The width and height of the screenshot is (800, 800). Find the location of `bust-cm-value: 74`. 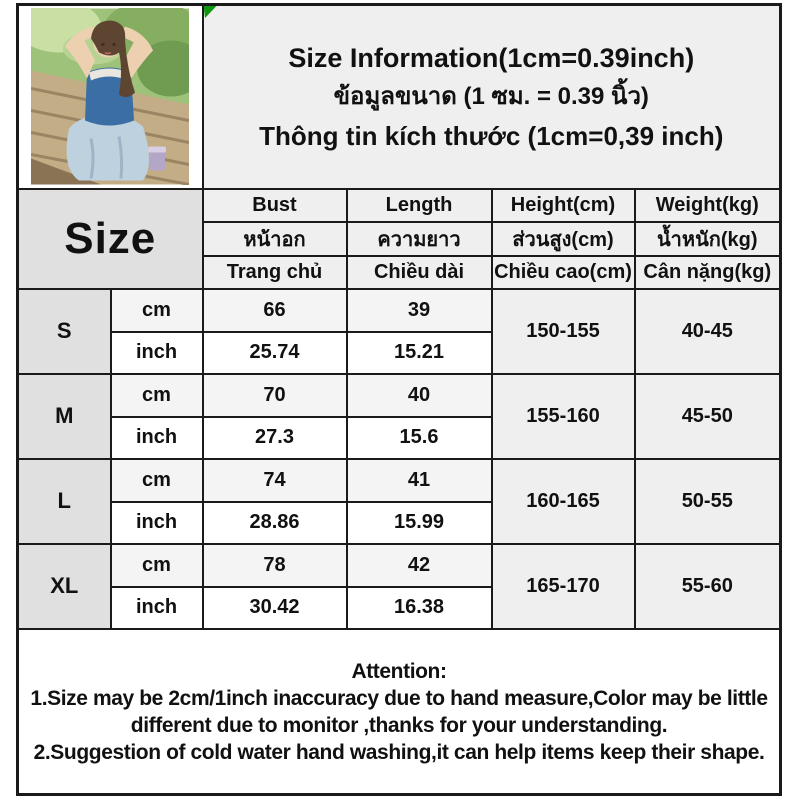

bust-cm-value: 74 is located at coordinates (274, 480).